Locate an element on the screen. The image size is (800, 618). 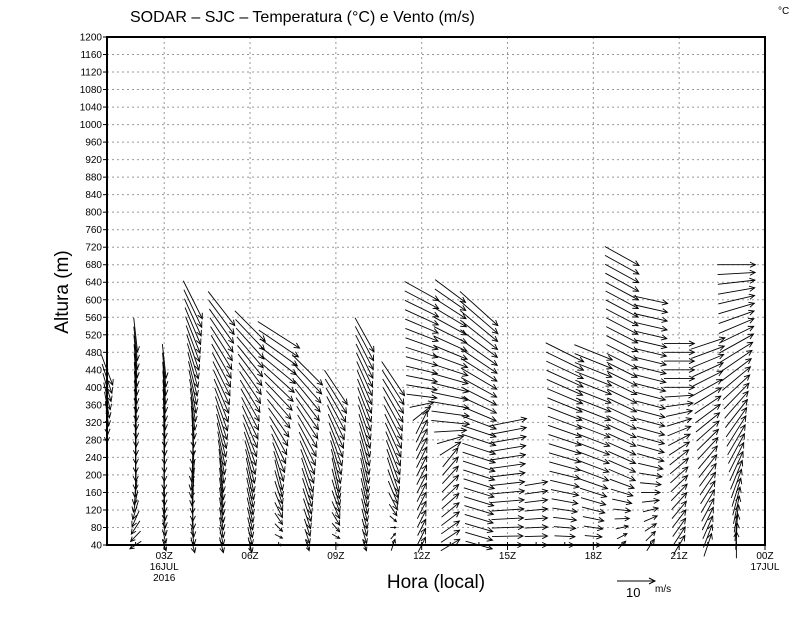
y-tick-label: 1120 is located at coordinates (91, 73).